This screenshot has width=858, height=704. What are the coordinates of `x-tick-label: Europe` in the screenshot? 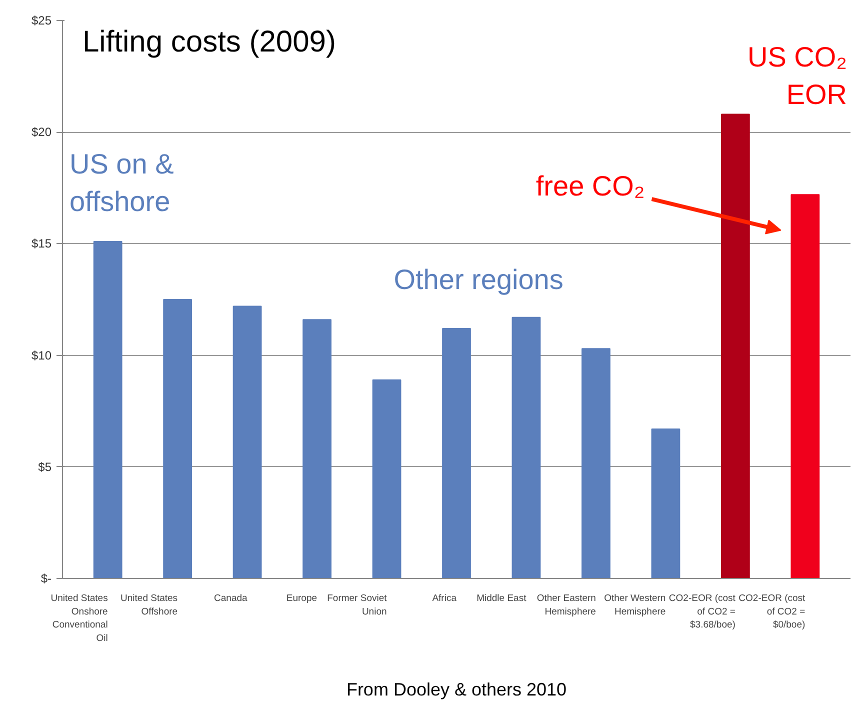 It's located at (302, 598).